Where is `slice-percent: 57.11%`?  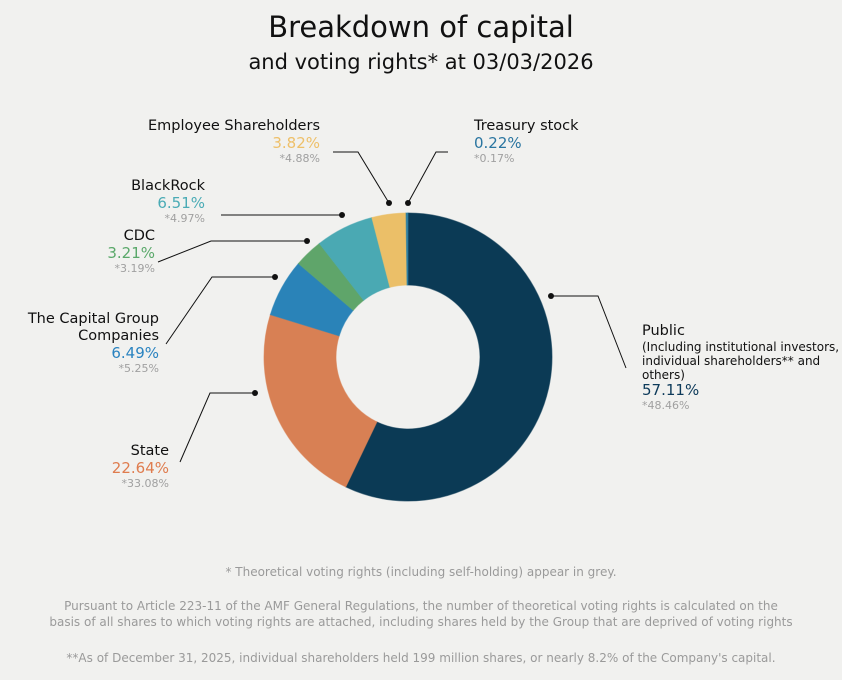 slice-percent: 57.11% is located at coordinates (671, 390).